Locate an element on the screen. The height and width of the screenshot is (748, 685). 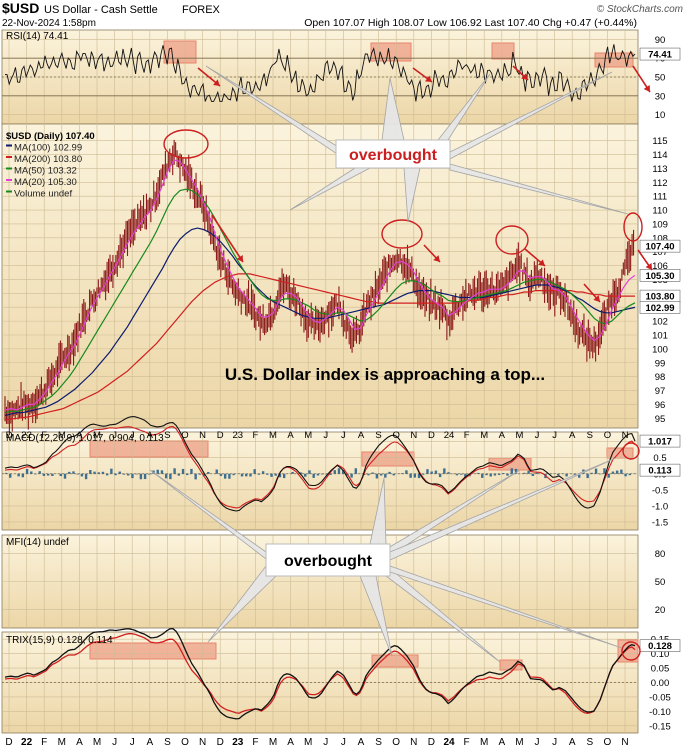
price-y-tick-label: 102 is located at coordinates (660, 322).